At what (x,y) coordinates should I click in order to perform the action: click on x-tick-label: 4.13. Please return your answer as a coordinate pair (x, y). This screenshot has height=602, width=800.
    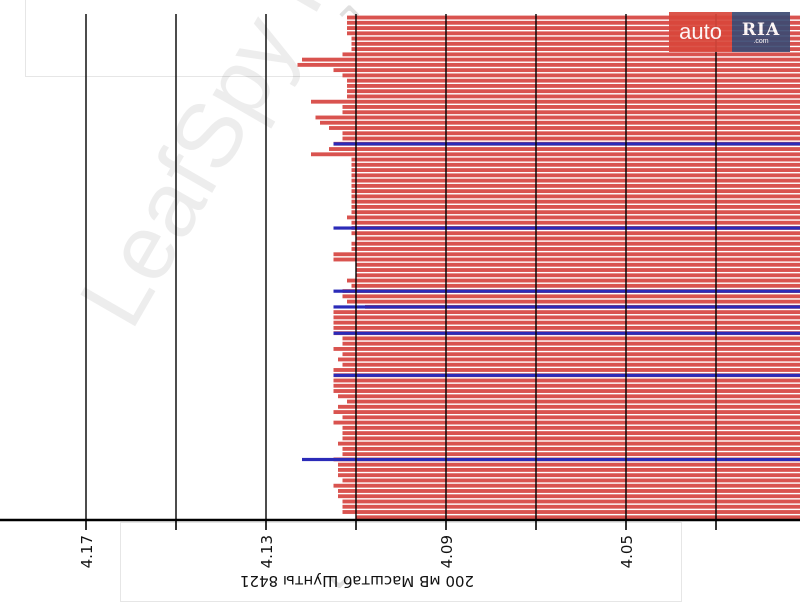
    Looking at the image, I should click on (267, 551).